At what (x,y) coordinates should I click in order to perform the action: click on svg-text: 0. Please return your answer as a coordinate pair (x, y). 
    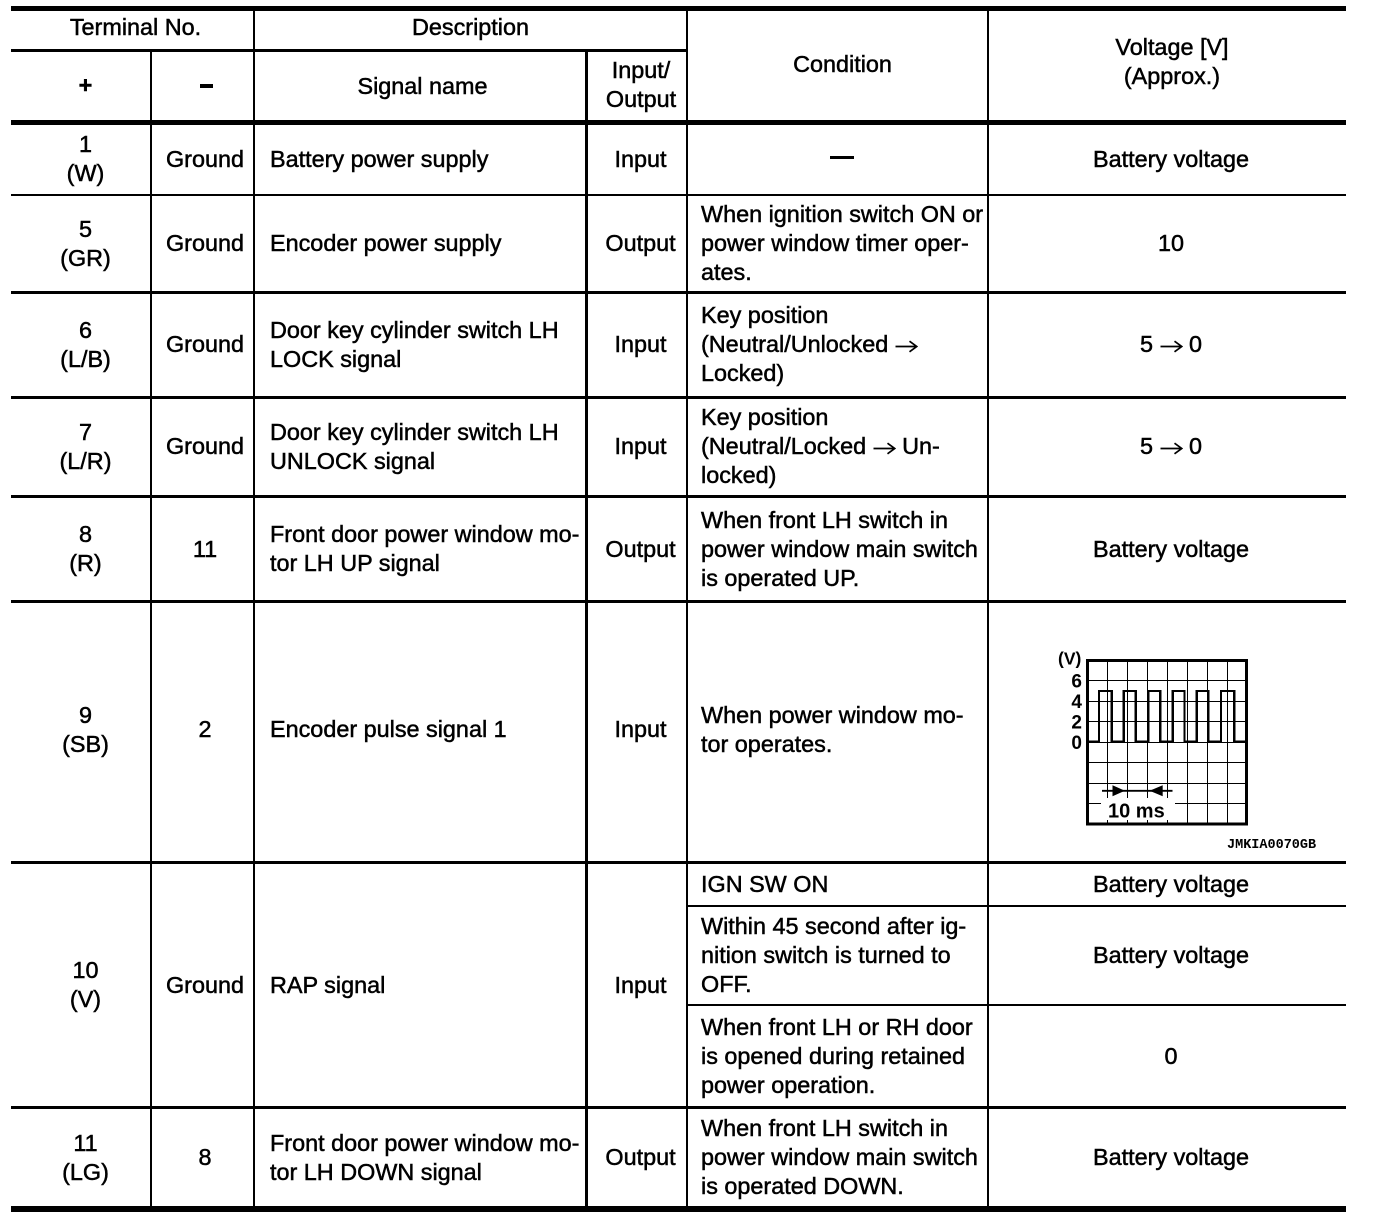
    Looking at the image, I should click on (1076, 743).